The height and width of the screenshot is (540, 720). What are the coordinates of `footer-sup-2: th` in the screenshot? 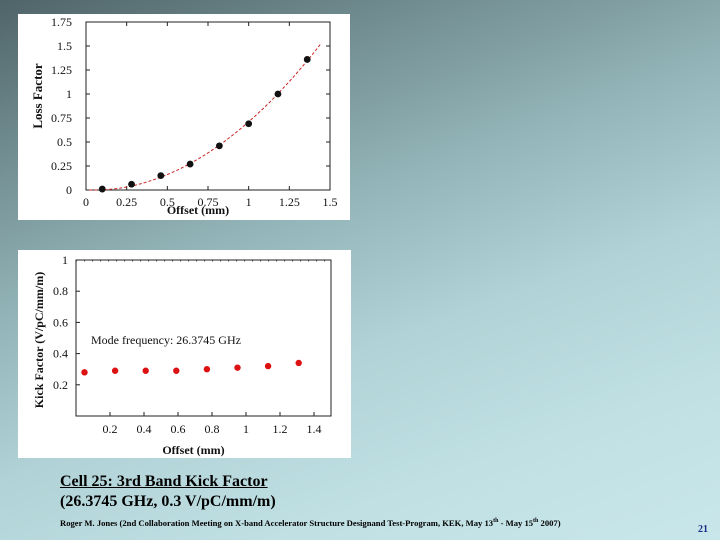 It's located at (536, 521).